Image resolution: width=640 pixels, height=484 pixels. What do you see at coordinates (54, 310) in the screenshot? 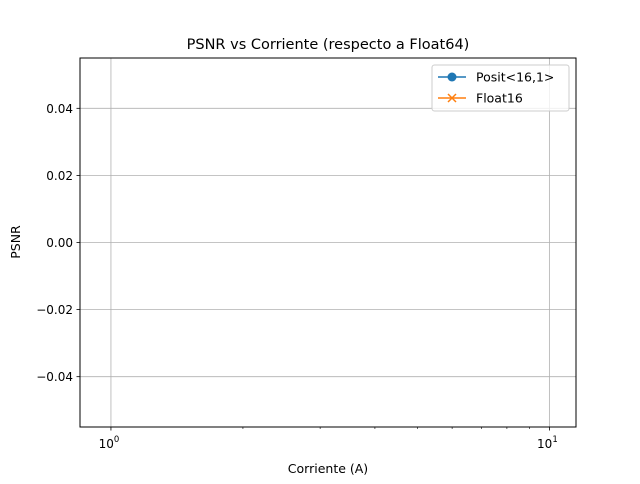
I see `y-tick-label: −0.02` at bounding box center [54, 310].